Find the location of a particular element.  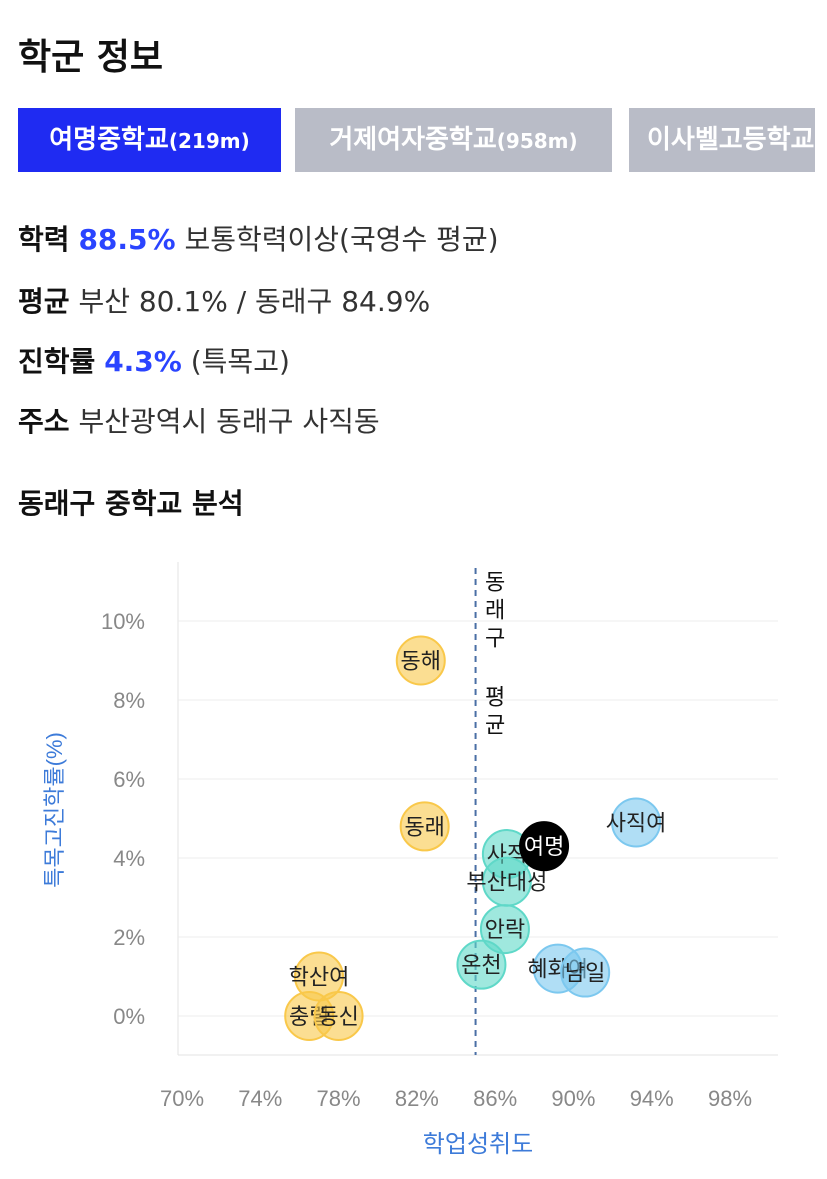

point-label: 동해 is located at coordinates (421, 661).